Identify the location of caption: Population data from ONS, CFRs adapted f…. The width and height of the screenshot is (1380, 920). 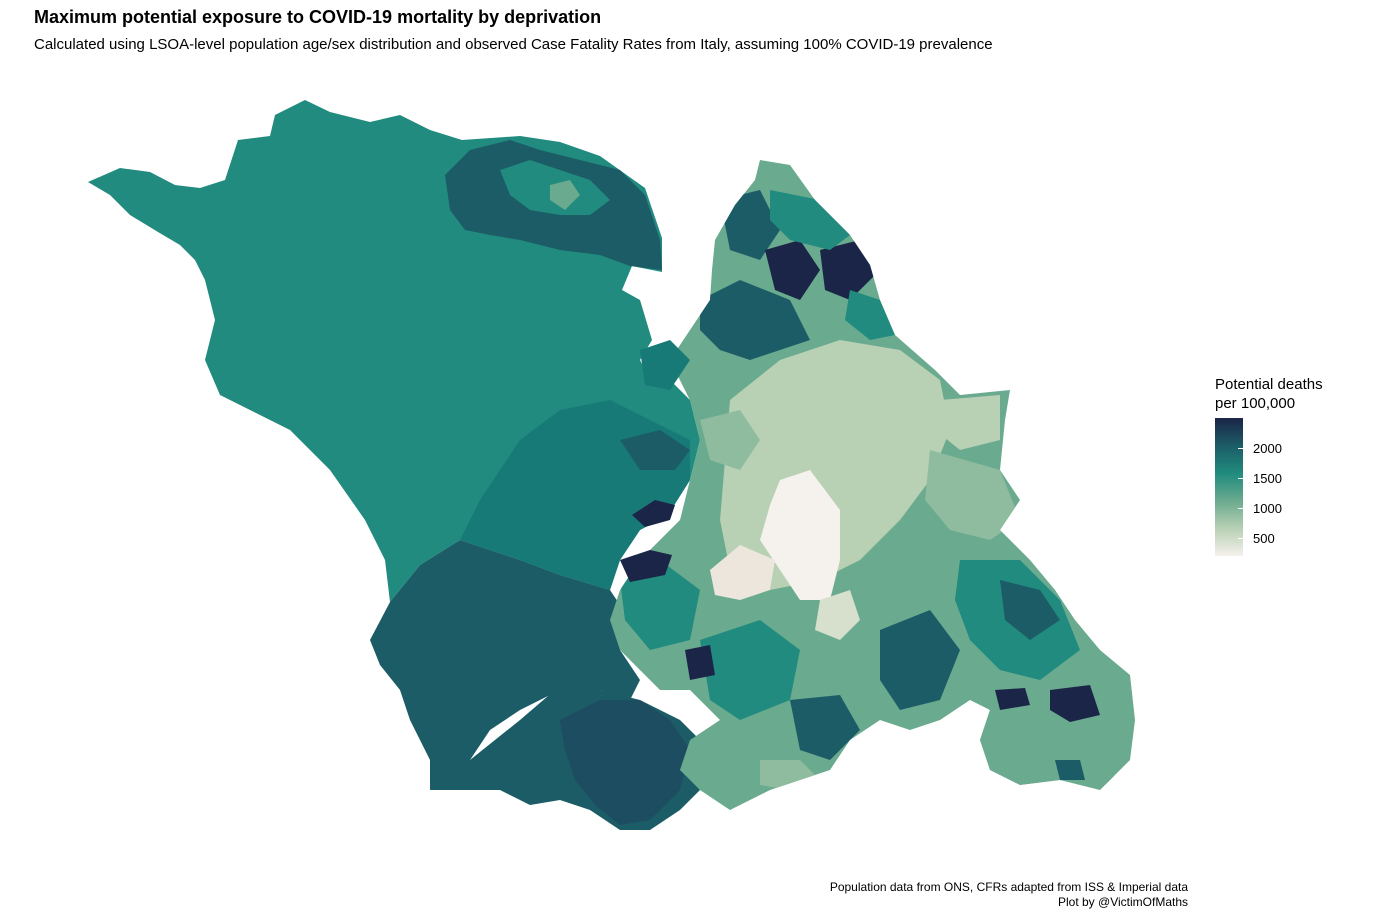
(1009, 895).